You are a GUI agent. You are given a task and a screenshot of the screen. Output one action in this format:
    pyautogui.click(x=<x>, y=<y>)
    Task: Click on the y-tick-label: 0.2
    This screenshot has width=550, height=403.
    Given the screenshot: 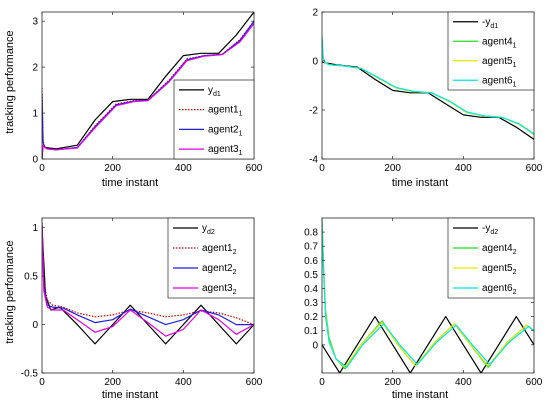 What is the action you would take?
    pyautogui.click(x=311, y=317)
    